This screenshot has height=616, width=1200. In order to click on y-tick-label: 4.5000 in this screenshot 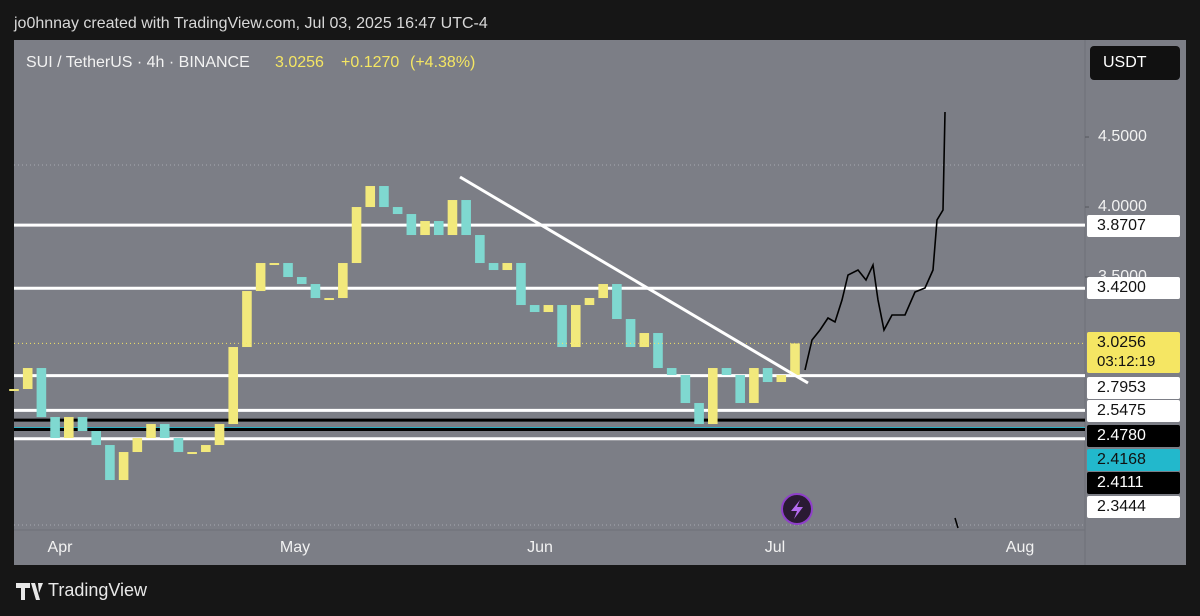, I will do `click(1122, 136)`.